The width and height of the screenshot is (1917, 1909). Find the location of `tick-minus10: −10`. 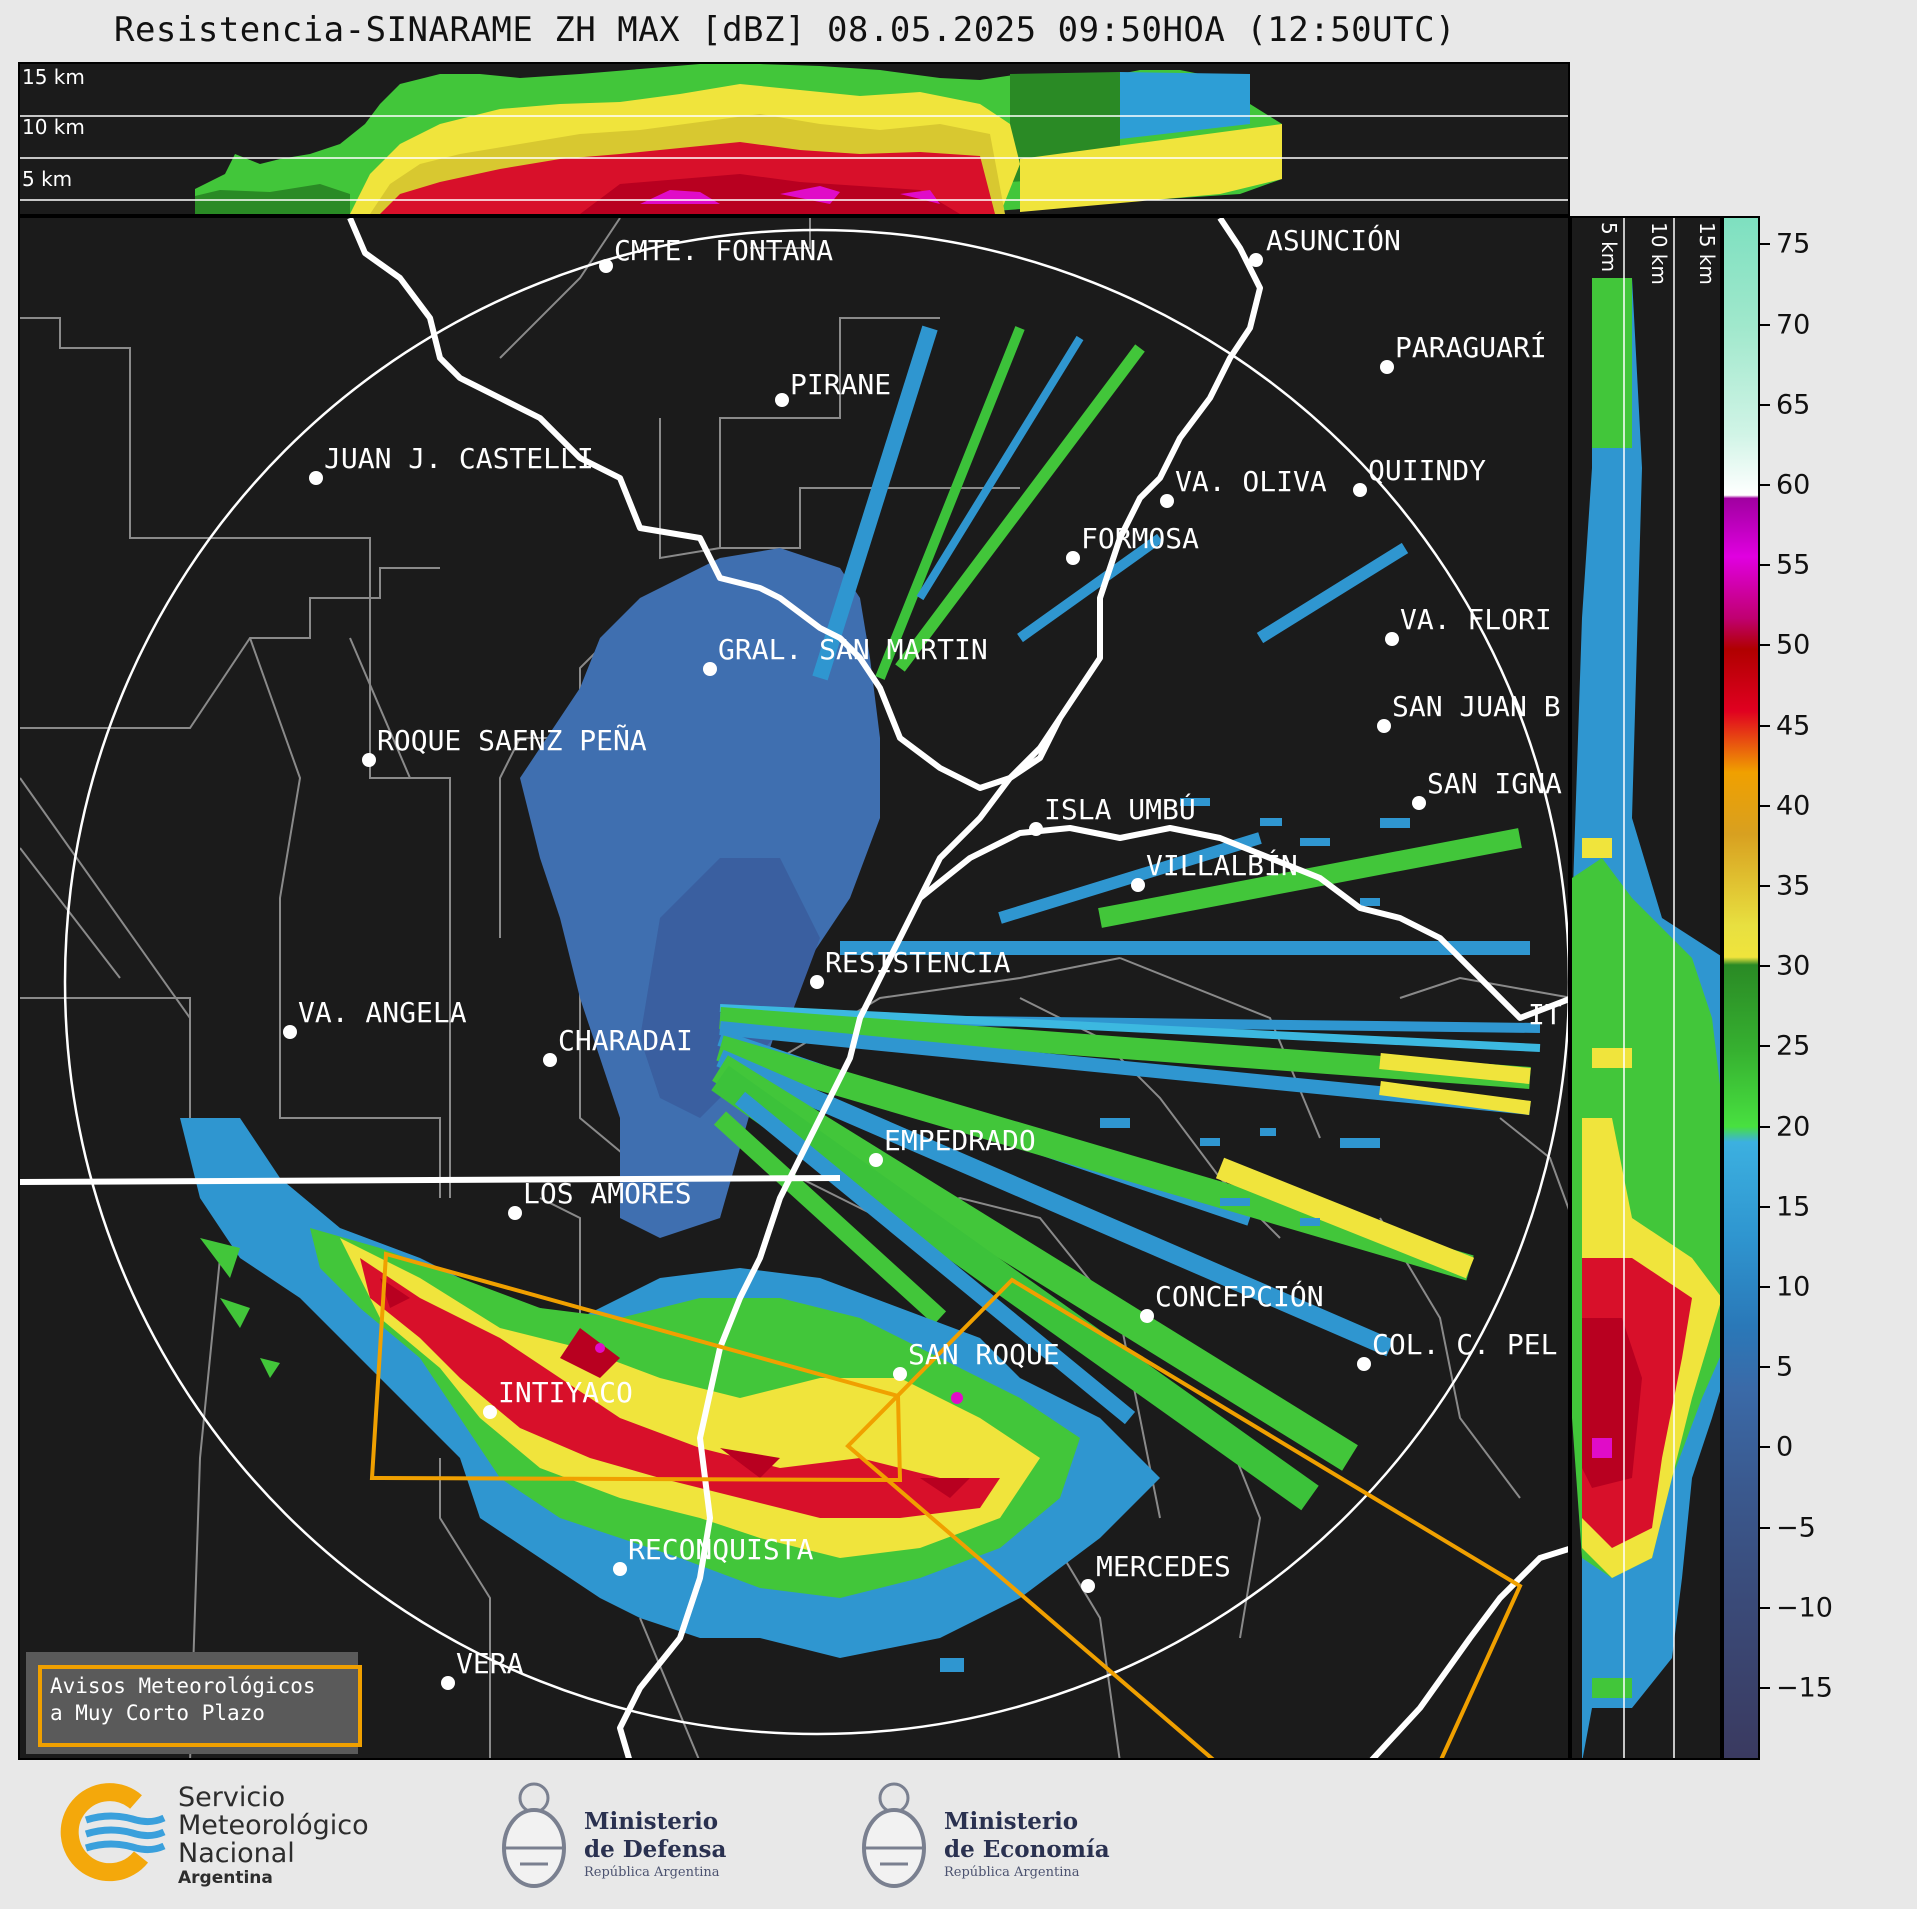

tick-minus10: −10 is located at coordinates (1804, 1608).